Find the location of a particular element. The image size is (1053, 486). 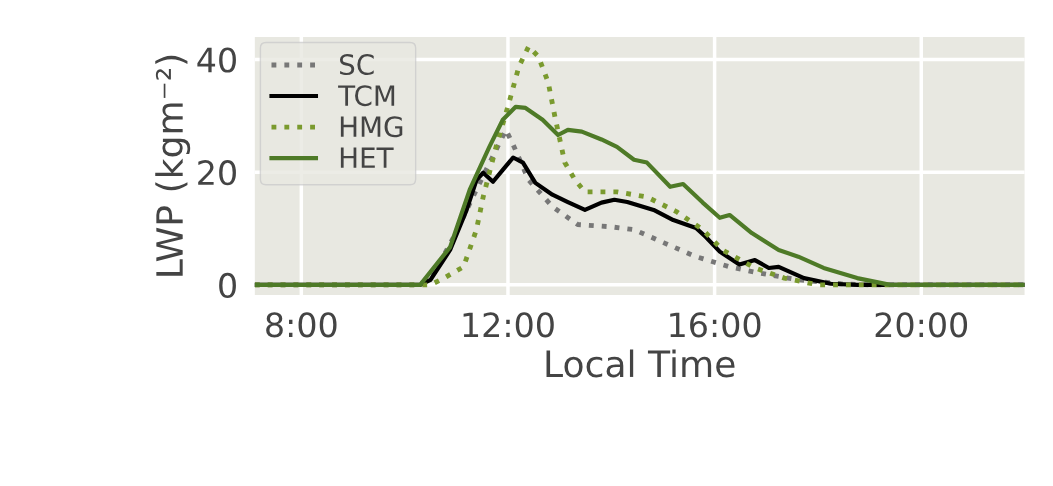

x-tick-label: 12:00 is located at coordinates (508, 325).